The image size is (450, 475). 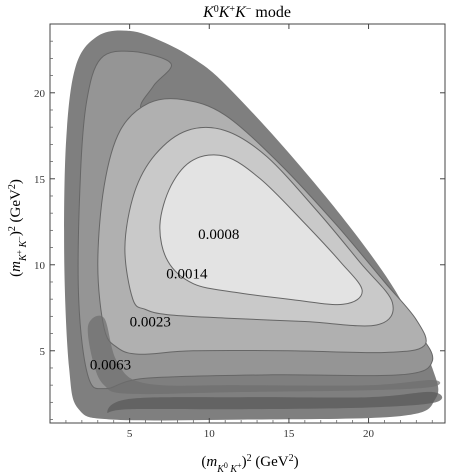 What do you see at coordinates (18, 228) in the screenshot?
I see `y-axis-label: (mK+ K−)2 (GeV2)` at bounding box center [18, 228].